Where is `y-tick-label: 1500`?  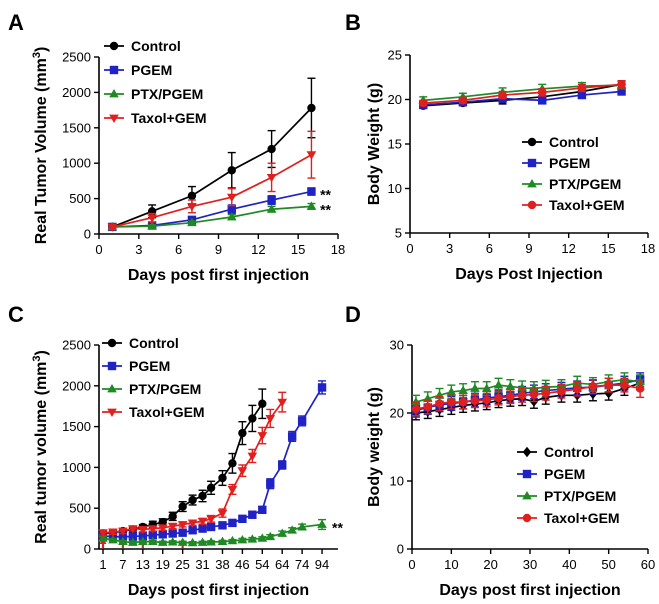
y-tick-label: 1500 is located at coordinates (76, 127).